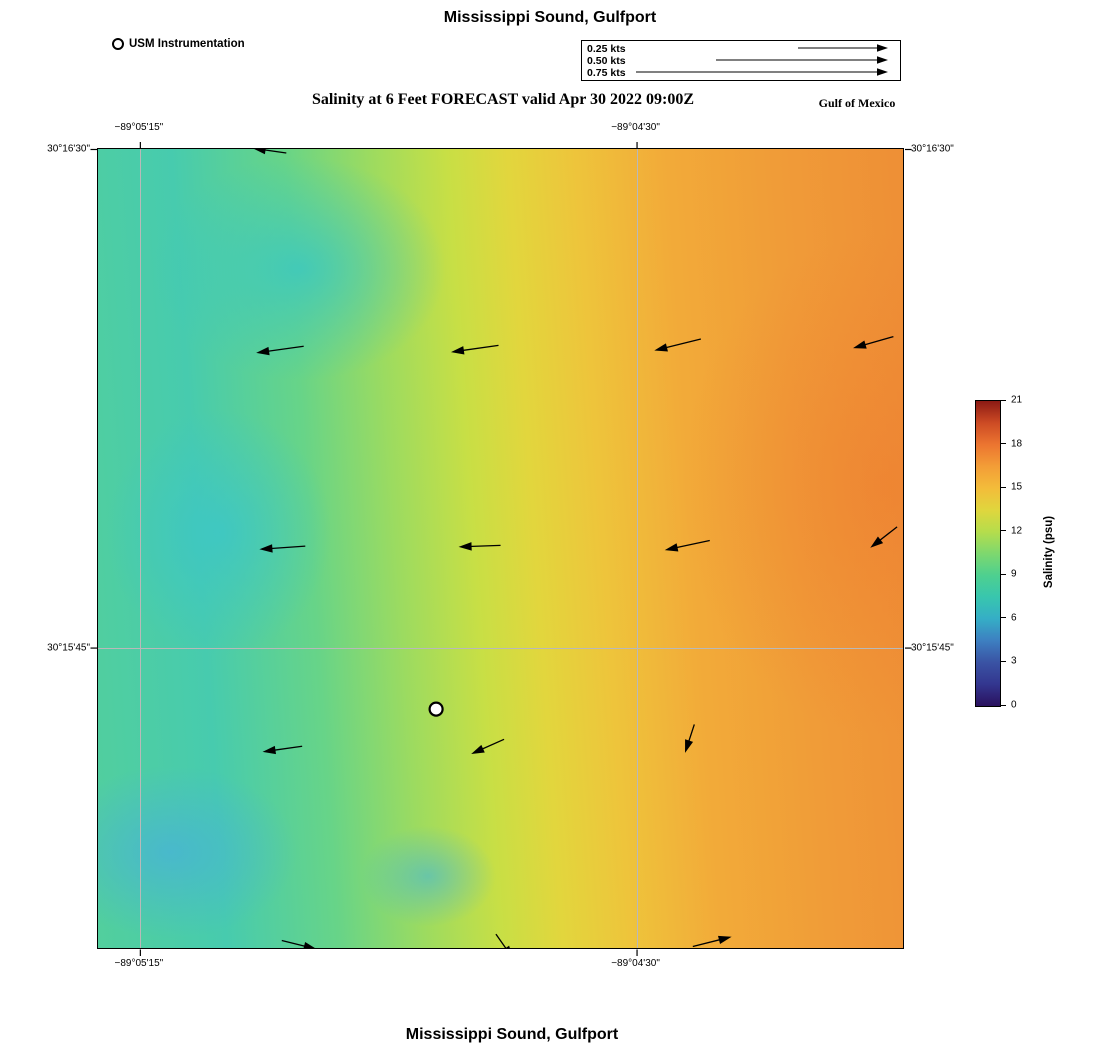 The width and height of the screenshot is (1100, 1050). What do you see at coordinates (1049, 552) in the screenshot?
I see `colorbar-label: Salinity (psu)` at bounding box center [1049, 552].